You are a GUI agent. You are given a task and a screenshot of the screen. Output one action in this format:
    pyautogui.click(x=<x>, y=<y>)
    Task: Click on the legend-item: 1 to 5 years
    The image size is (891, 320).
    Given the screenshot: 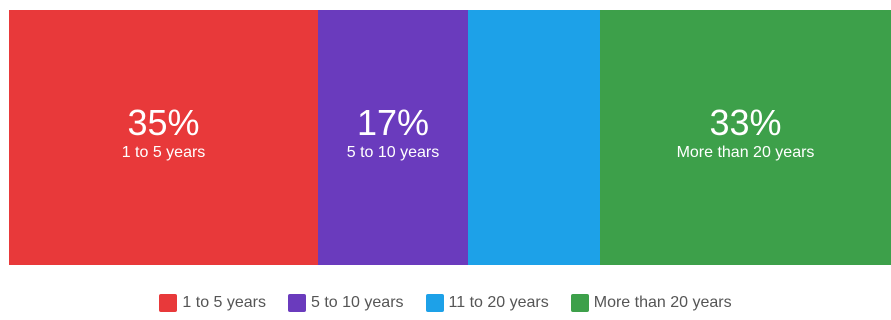 What is the action you would take?
    pyautogui.click(x=212, y=303)
    